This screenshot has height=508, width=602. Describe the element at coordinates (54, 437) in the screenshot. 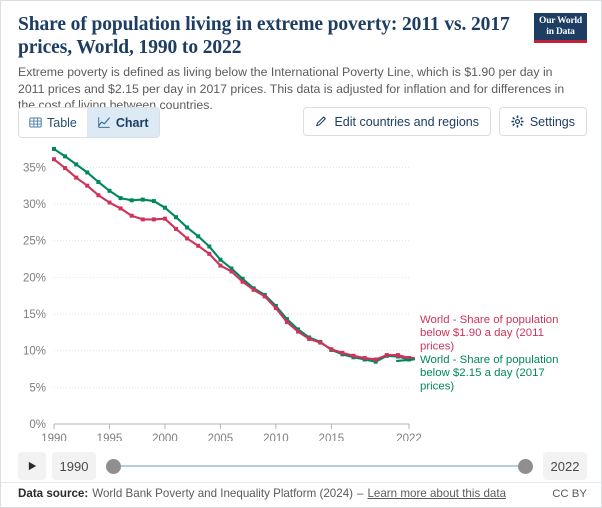

I see `x-axis-tick-label: 1990` at that location.